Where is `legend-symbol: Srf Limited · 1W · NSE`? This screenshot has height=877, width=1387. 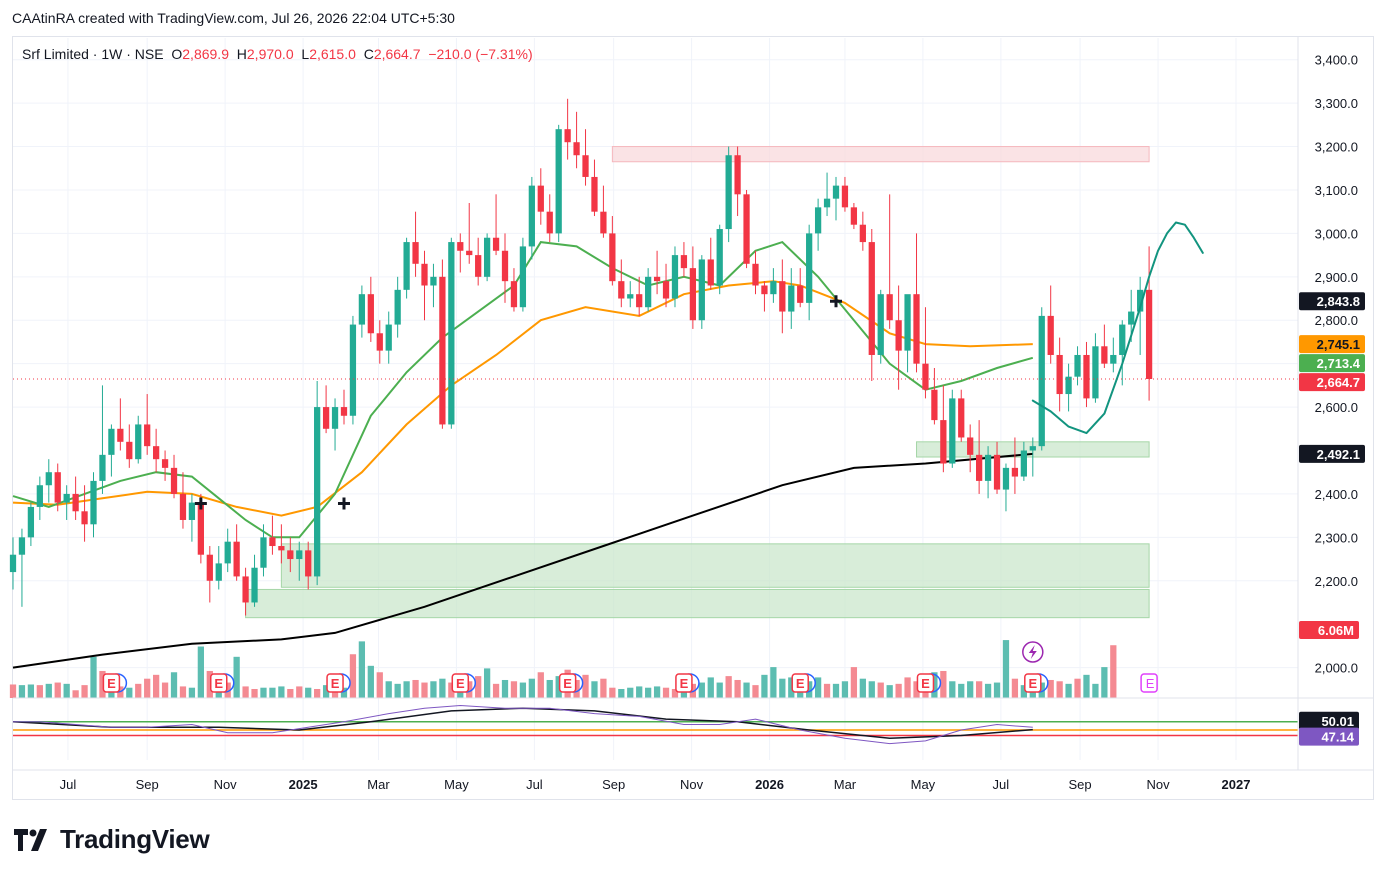
legend-symbol: Srf Limited · 1W · NSE is located at coordinates (93, 54).